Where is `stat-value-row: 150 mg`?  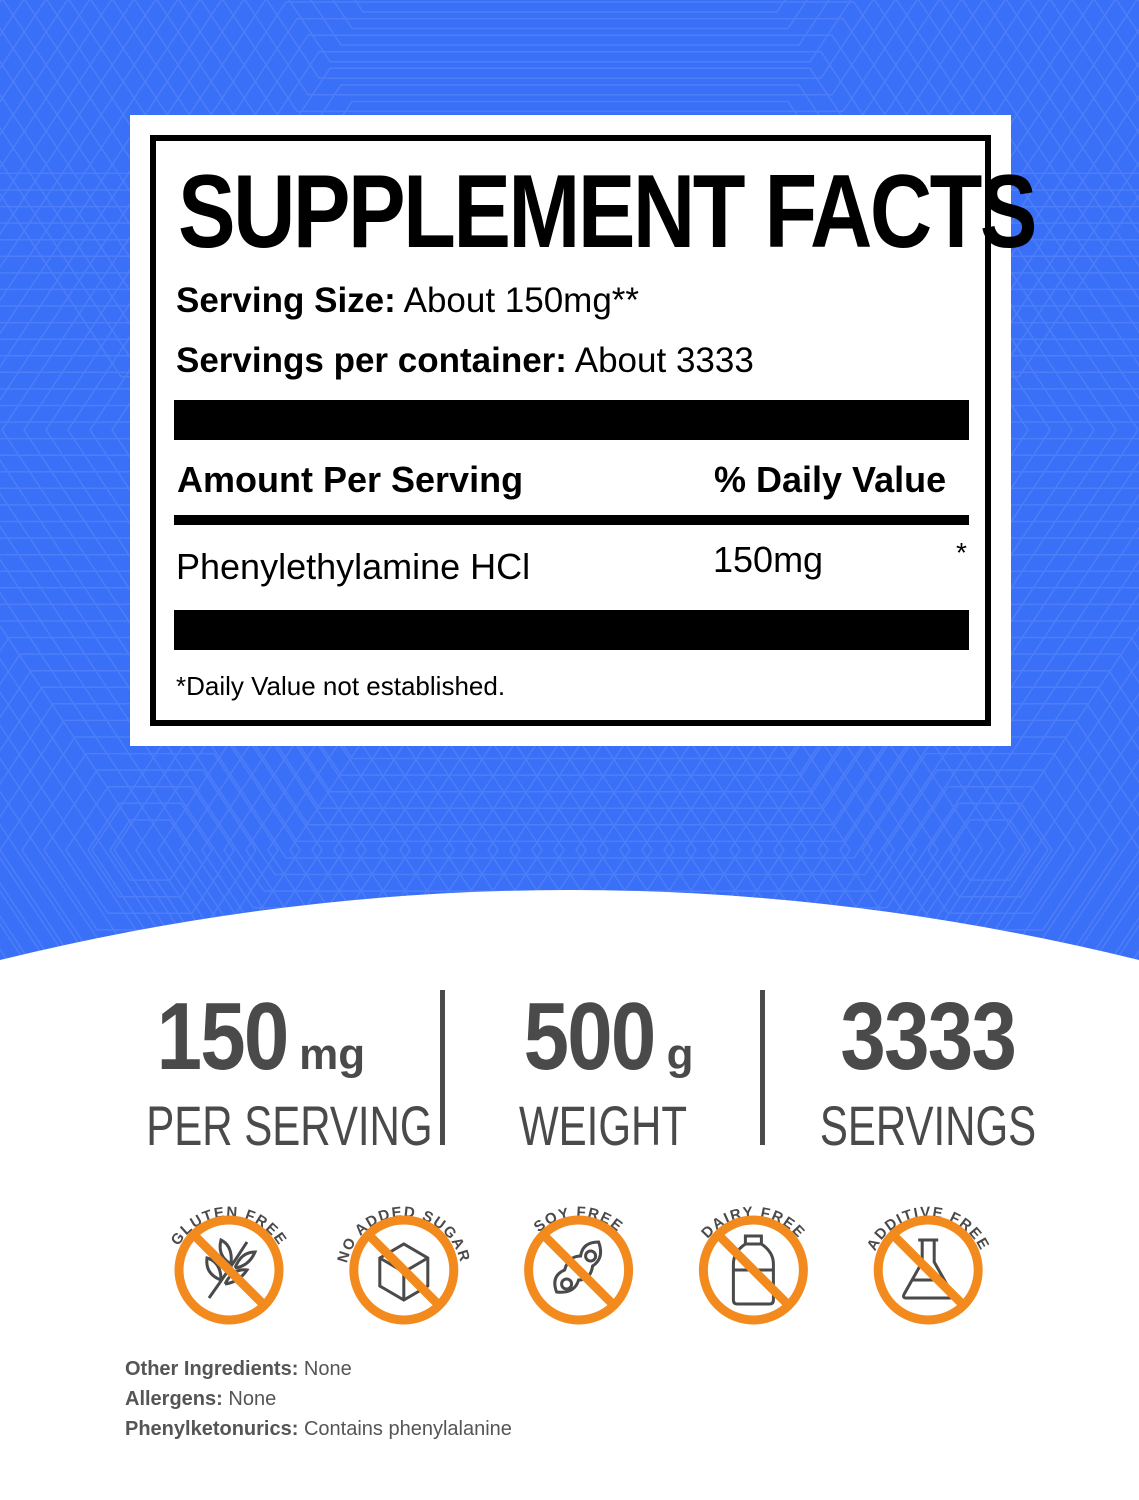 stat-value-row: 150 mg is located at coordinates (255, 1038).